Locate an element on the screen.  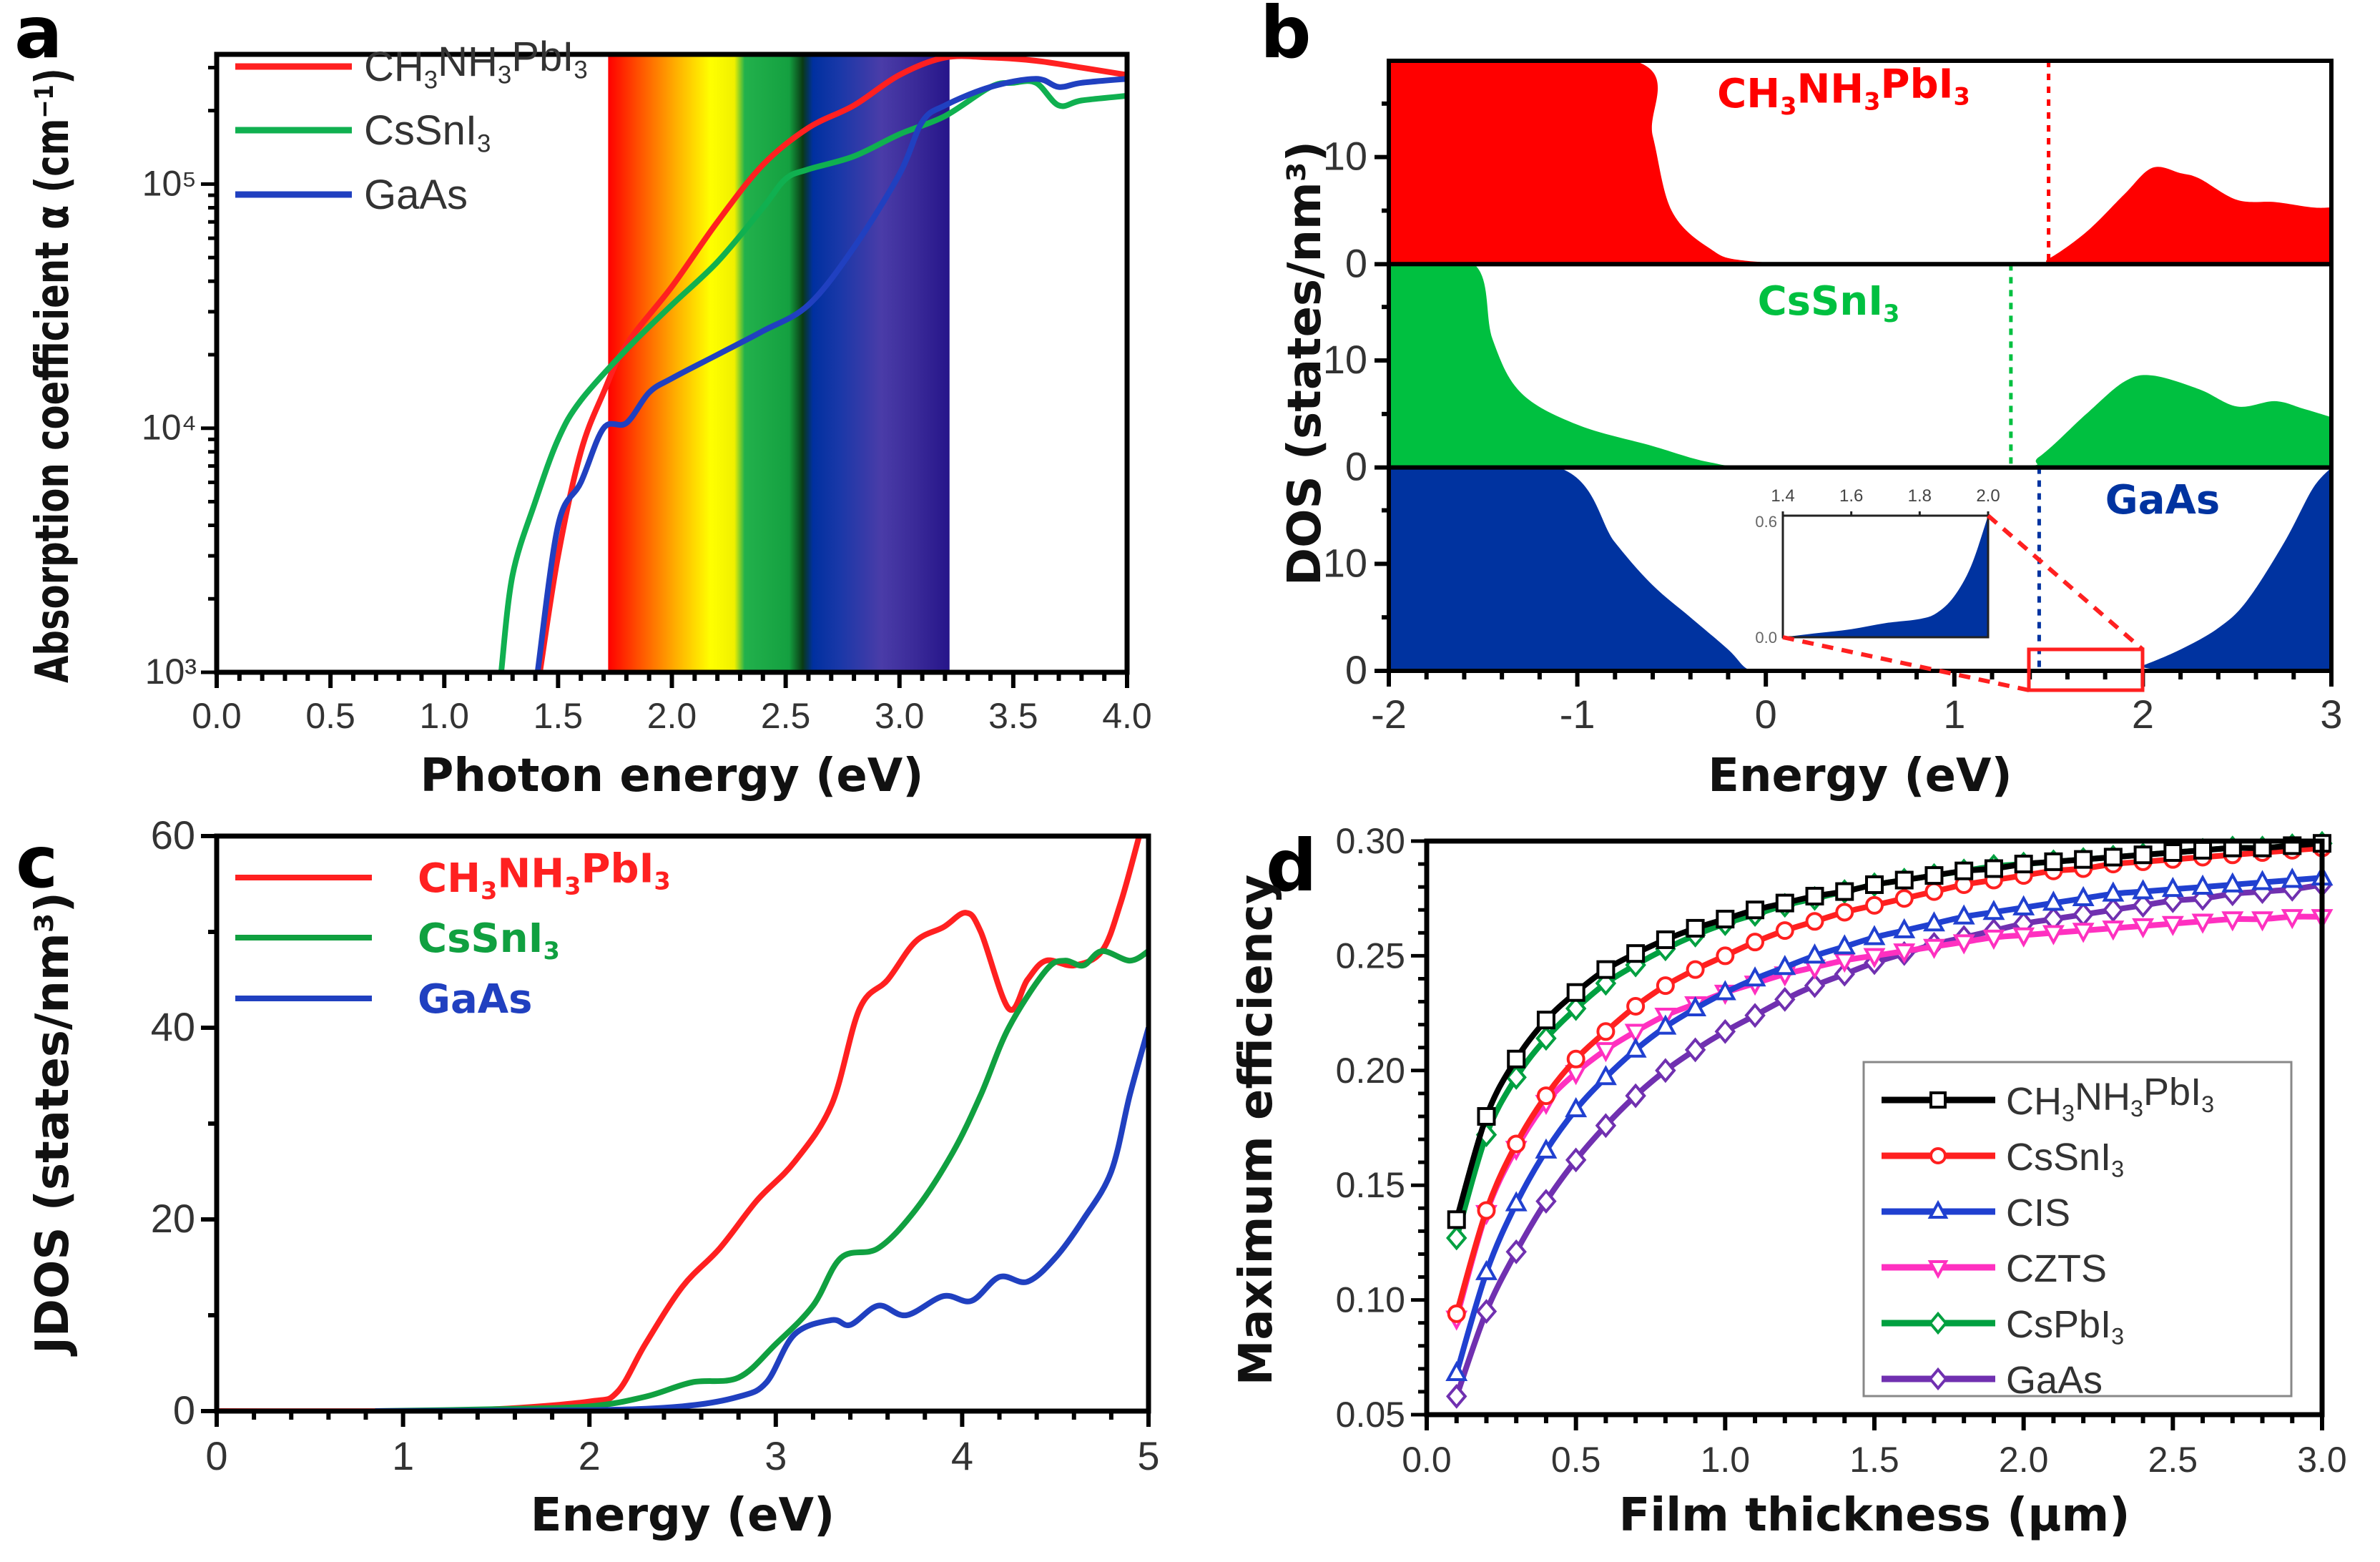
inset-dos-area is located at coordinates (1885, 576).